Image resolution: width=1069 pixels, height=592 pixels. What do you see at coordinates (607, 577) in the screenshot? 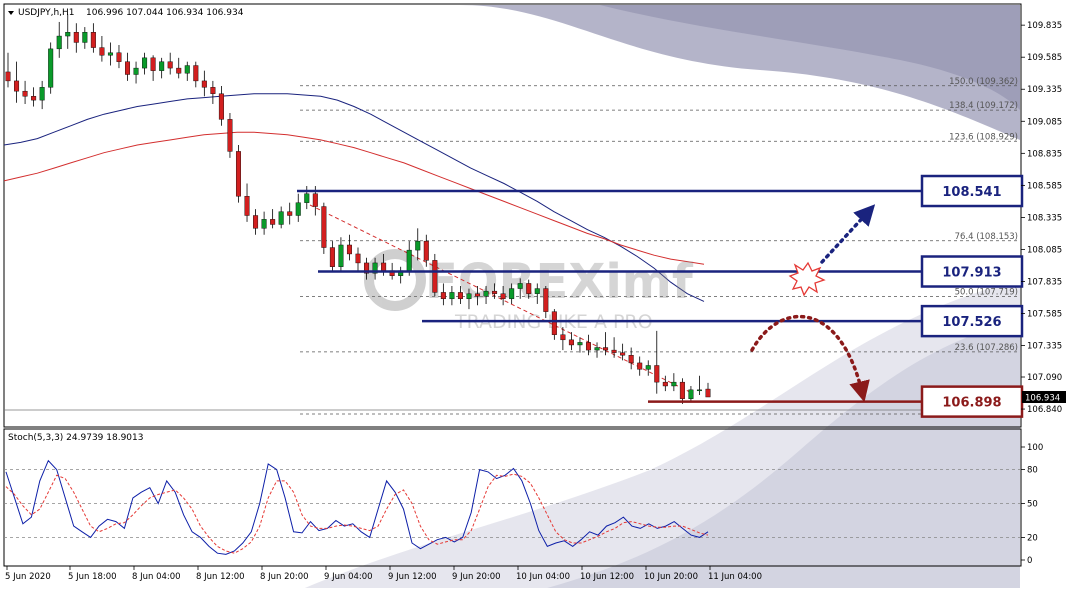
I see `time-tick-label: 10 Jun 12:00` at bounding box center [607, 577].